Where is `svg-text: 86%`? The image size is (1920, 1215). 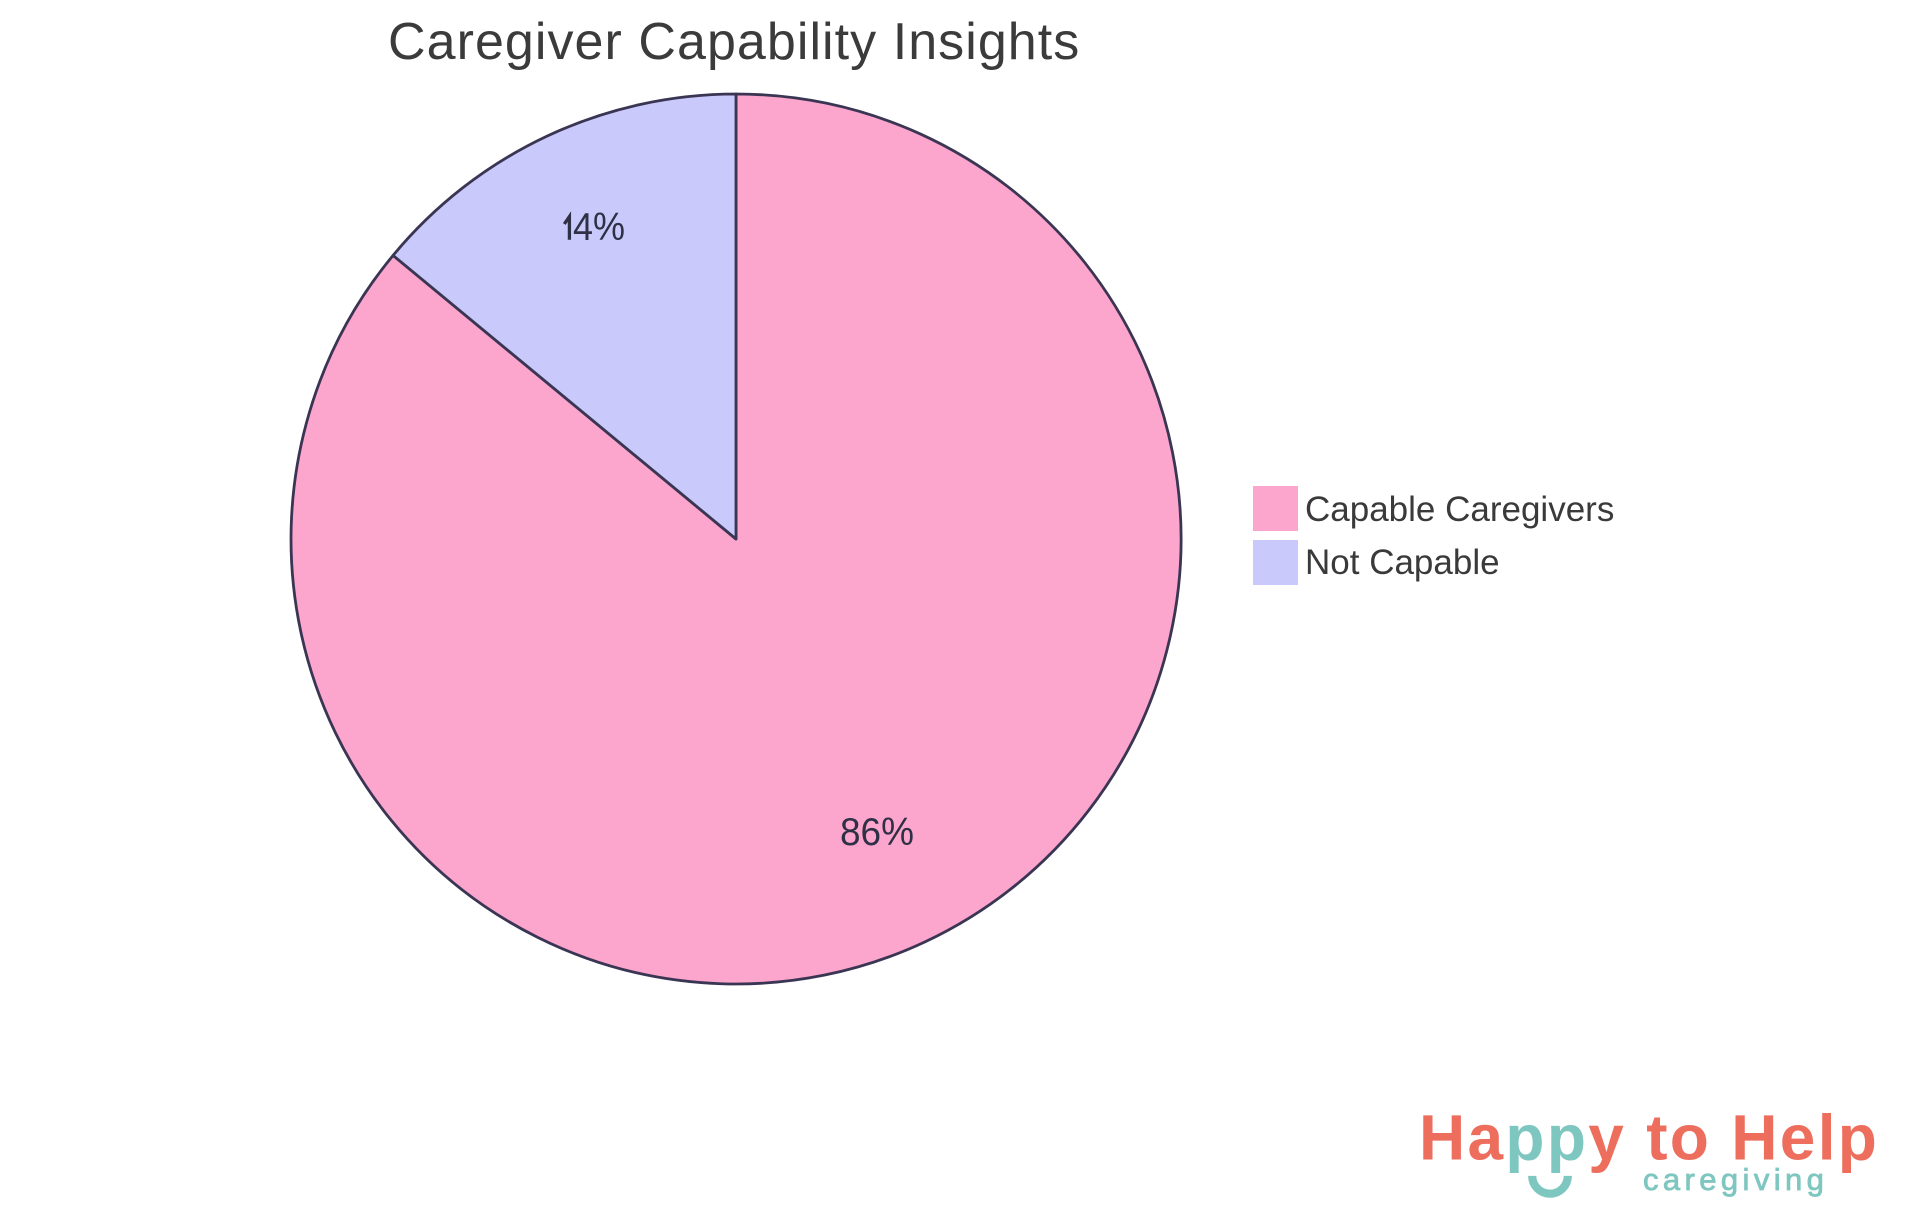
svg-text: 86% is located at coordinates (877, 832).